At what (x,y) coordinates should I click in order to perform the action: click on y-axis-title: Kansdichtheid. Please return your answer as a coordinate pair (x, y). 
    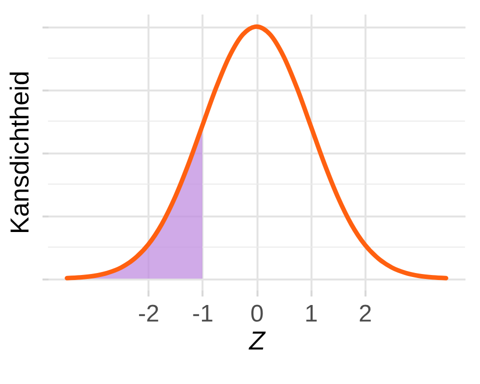
    Looking at the image, I should click on (19, 152).